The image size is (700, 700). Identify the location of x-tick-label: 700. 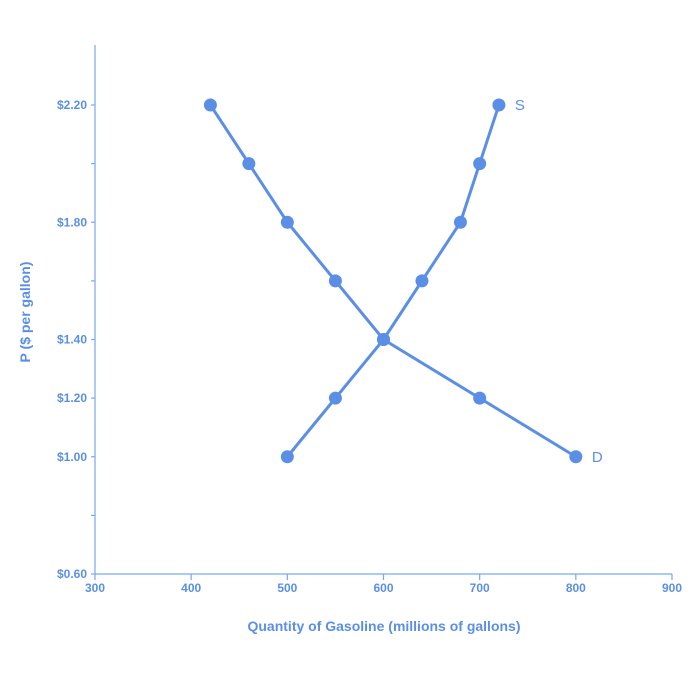
(480, 588).